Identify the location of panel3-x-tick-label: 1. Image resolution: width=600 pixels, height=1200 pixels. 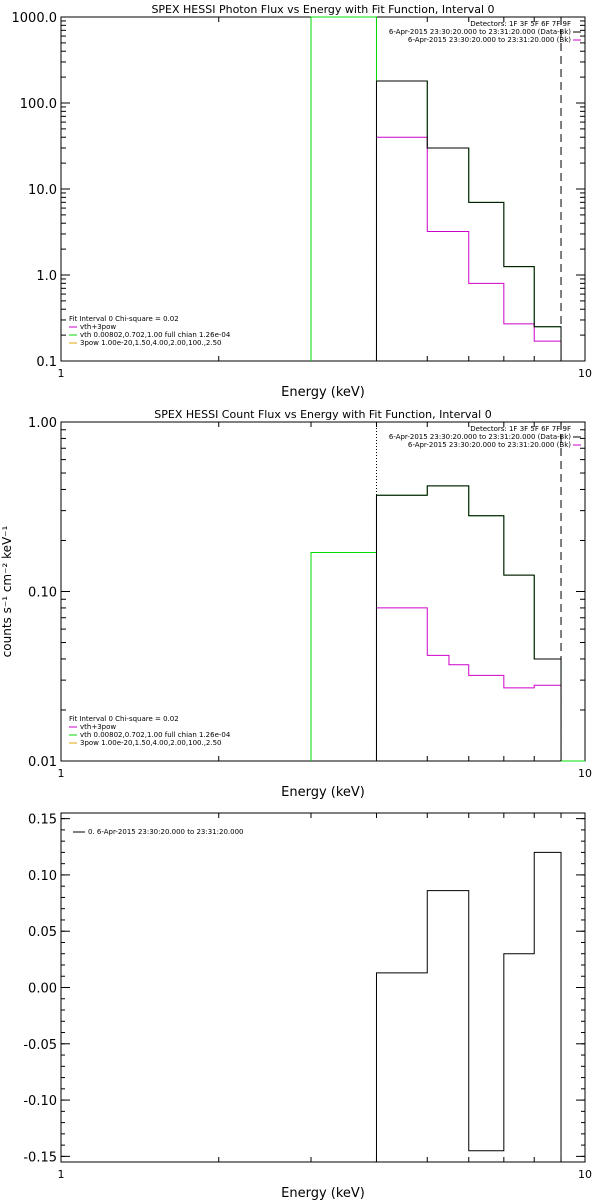
(61, 1174).